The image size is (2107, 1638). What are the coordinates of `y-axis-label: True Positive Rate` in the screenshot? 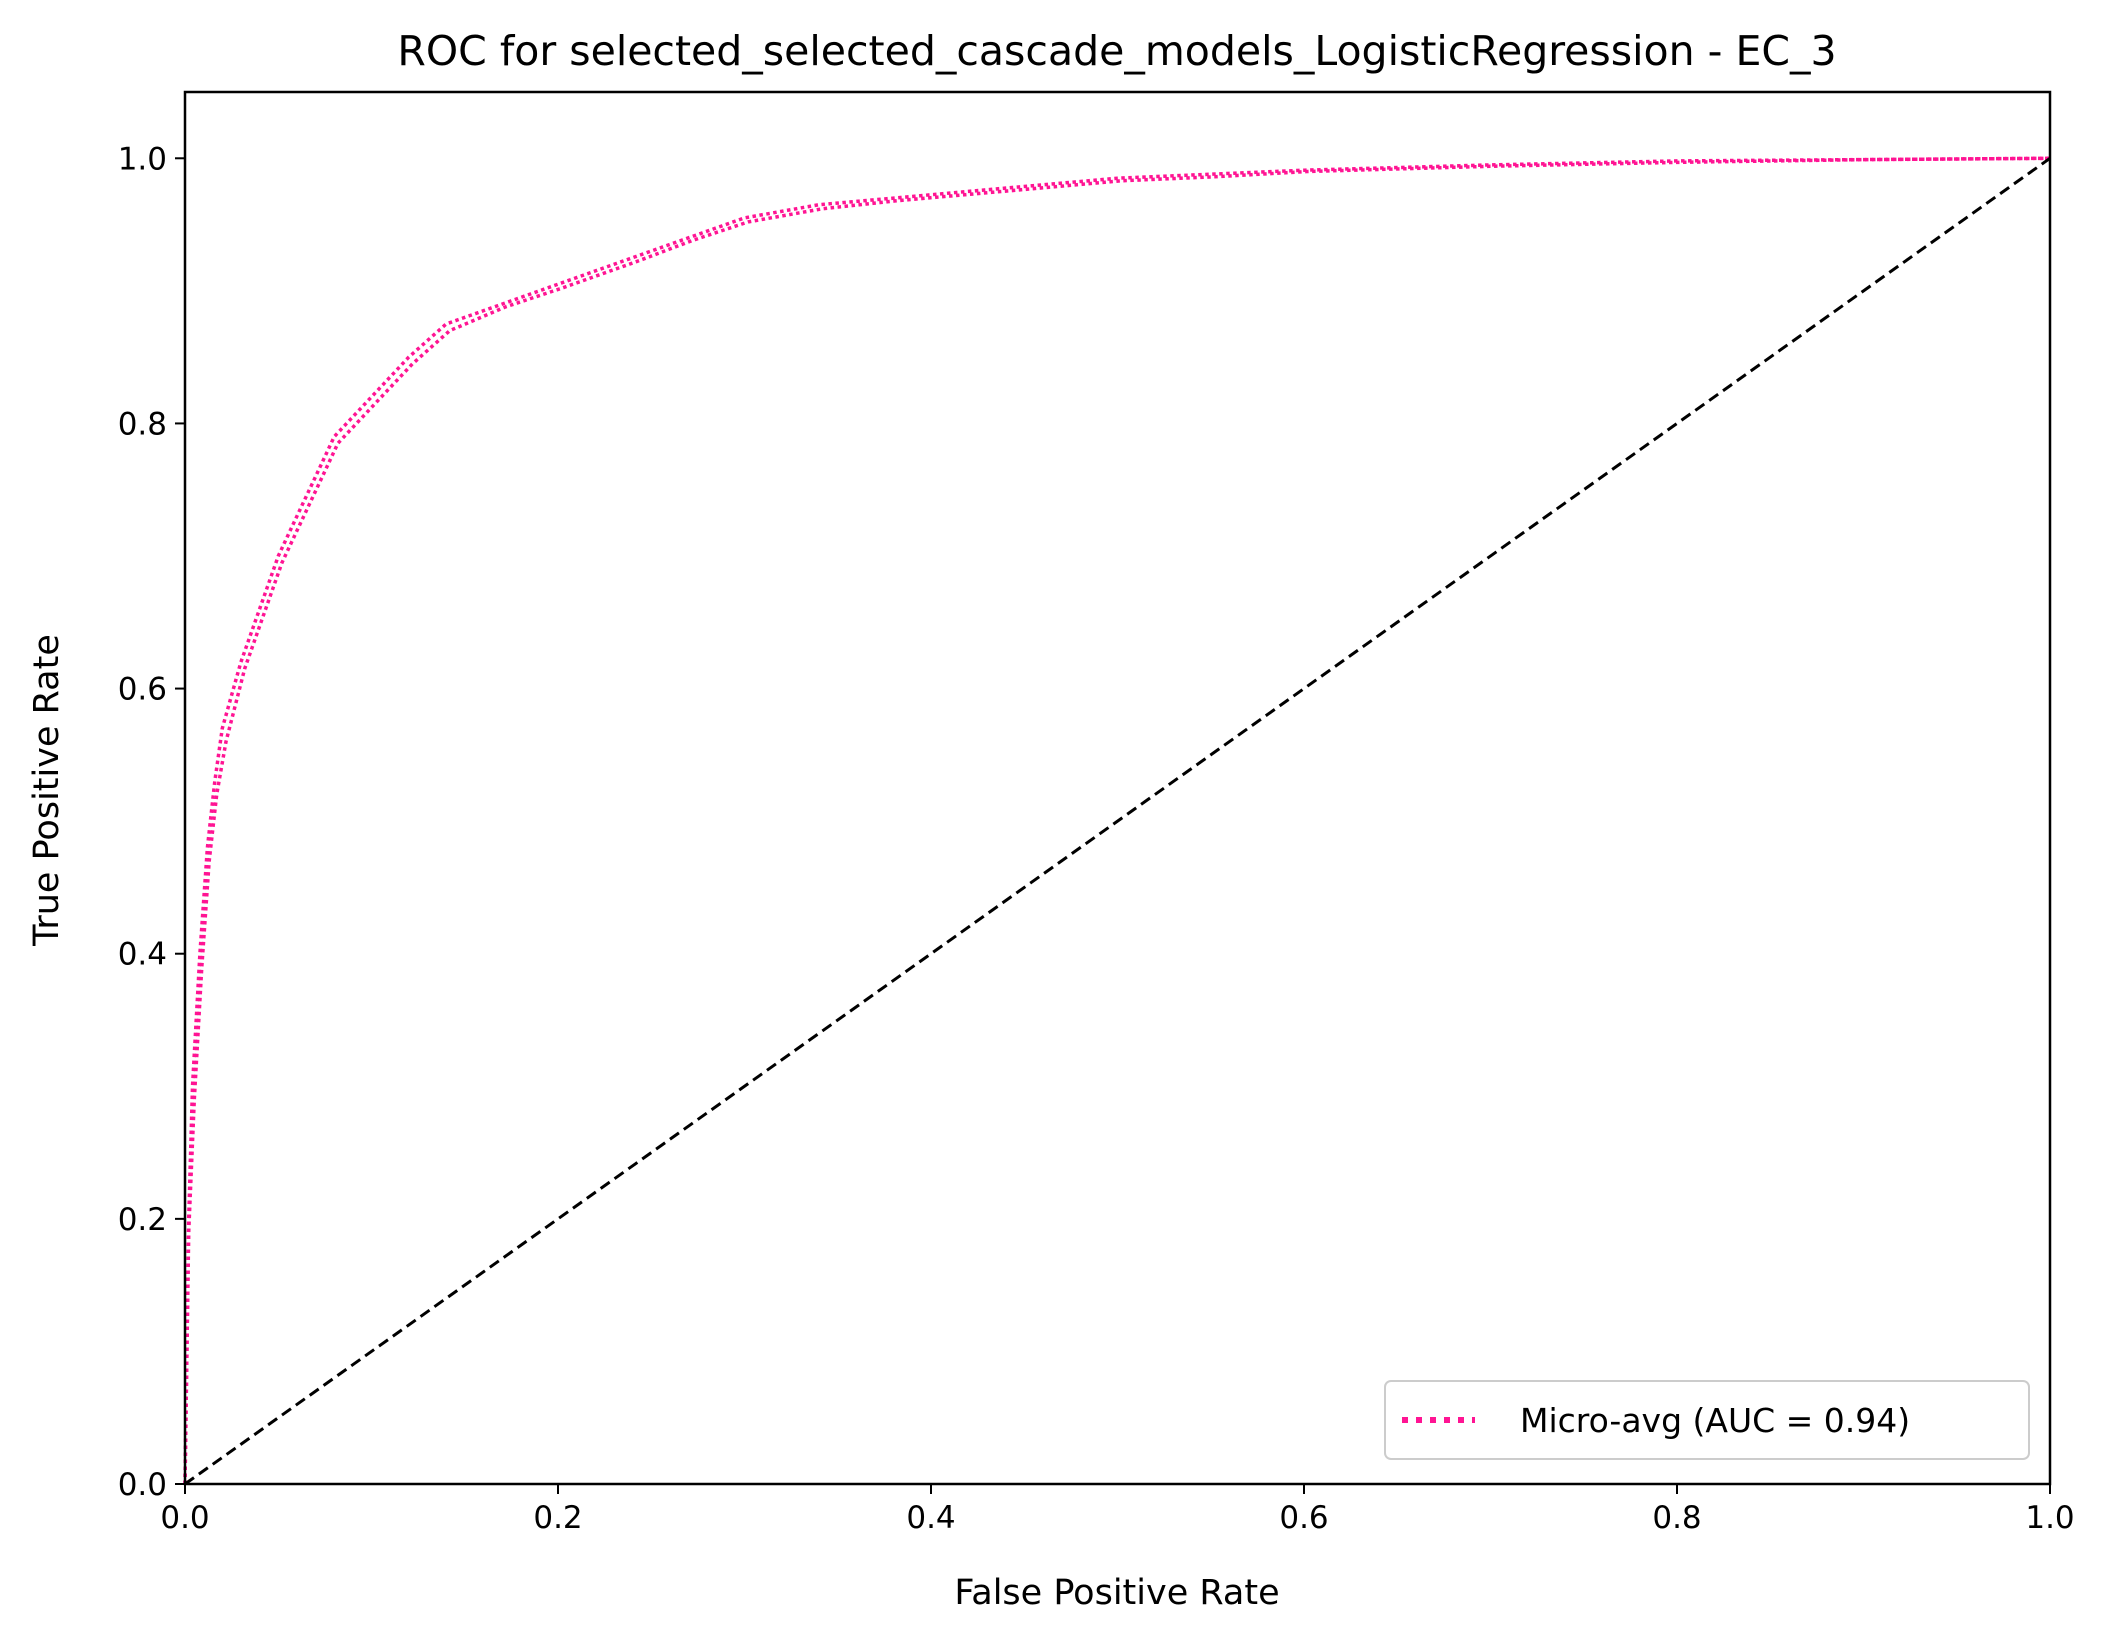 It's located at (47, 790).